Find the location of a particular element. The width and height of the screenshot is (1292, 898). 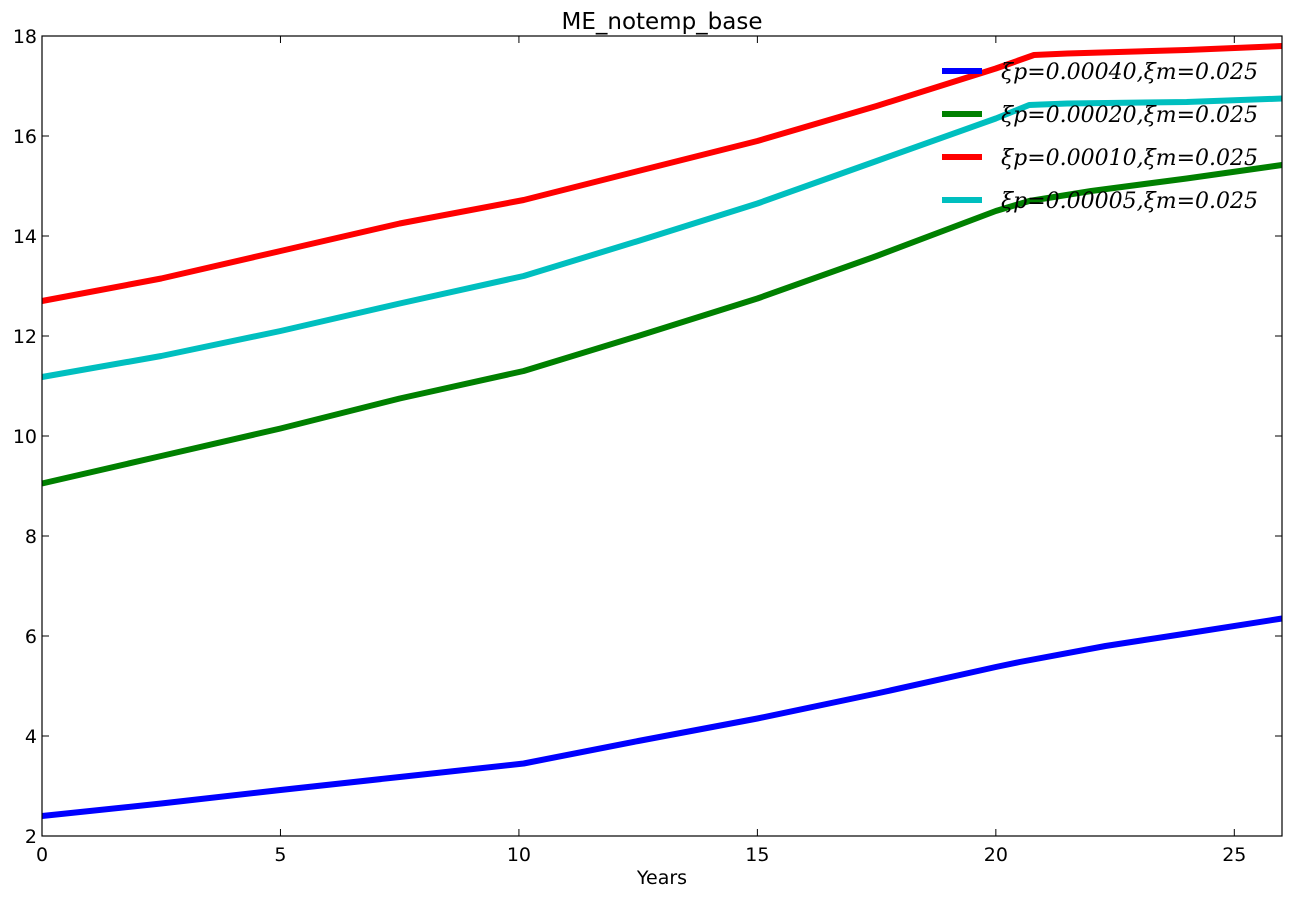

y-tick-label: 4 is located at coordinates (31, 737).